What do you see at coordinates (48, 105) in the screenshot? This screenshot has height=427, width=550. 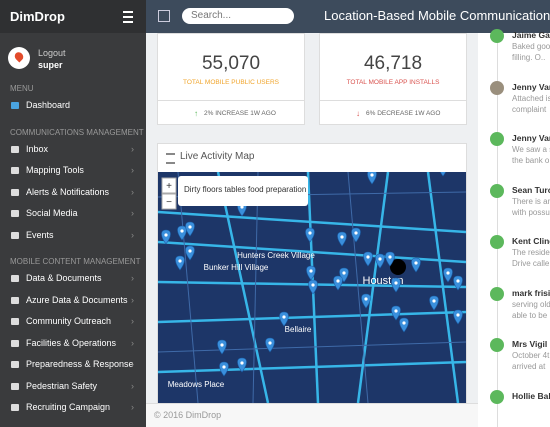 I see `nav-item: Dashboard` at bounding box center [48, 105].